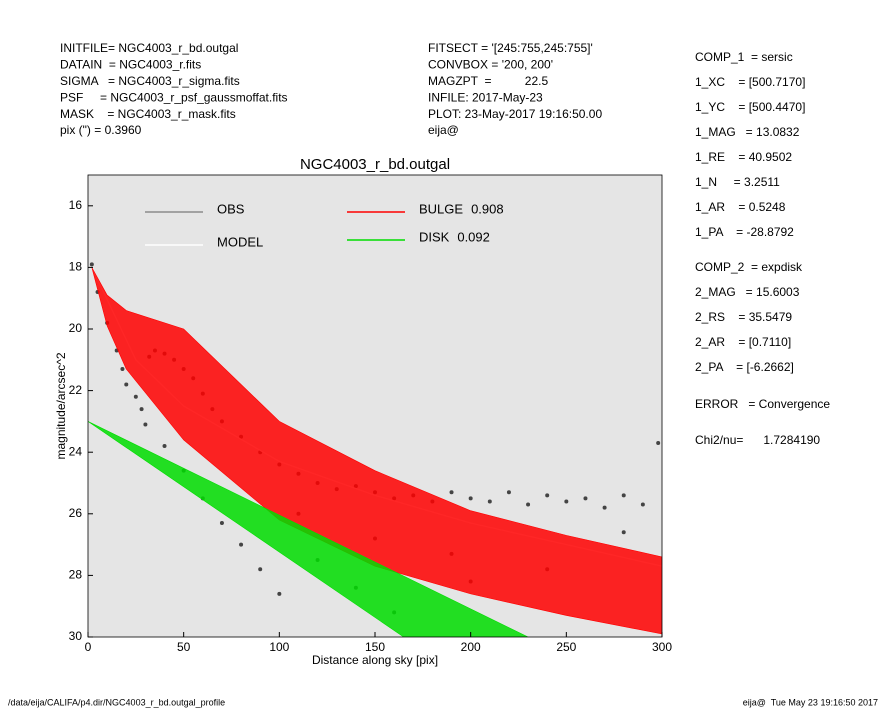 Image resolution: width=885 pixels, height=713 pixels. Describe the element at coordinates (279, 647) in the screenshot. I see `x-tick-label: 100` at that location.